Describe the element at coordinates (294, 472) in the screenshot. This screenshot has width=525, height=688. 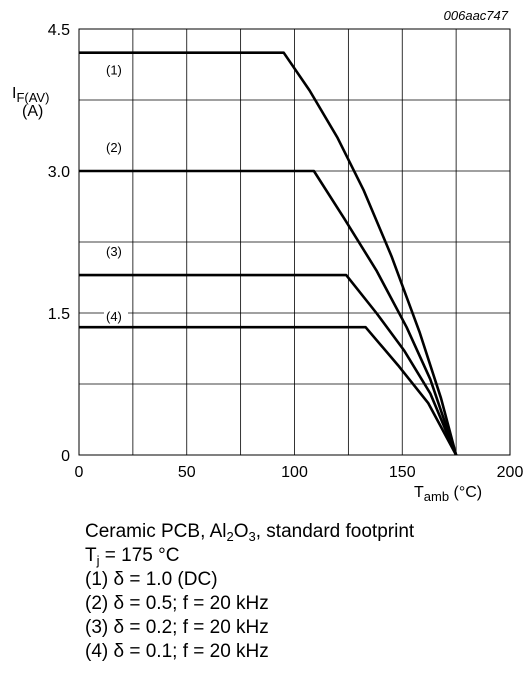
I see `x-tick-label: 100` at that location.